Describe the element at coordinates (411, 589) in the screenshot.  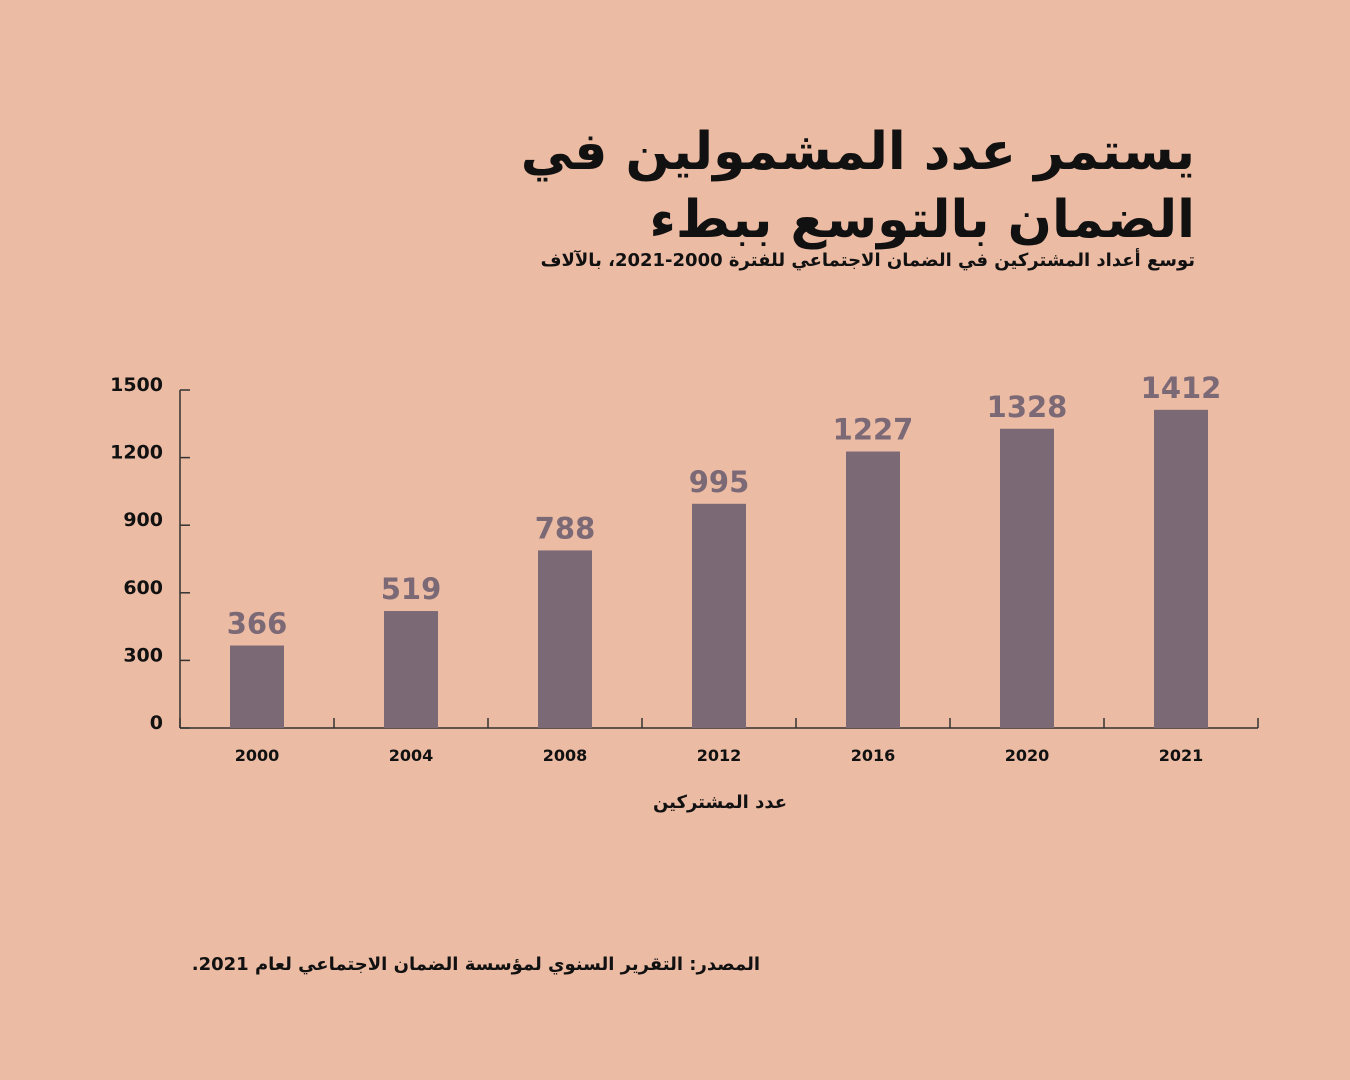
I see `value-label-2004: 519` at that location.